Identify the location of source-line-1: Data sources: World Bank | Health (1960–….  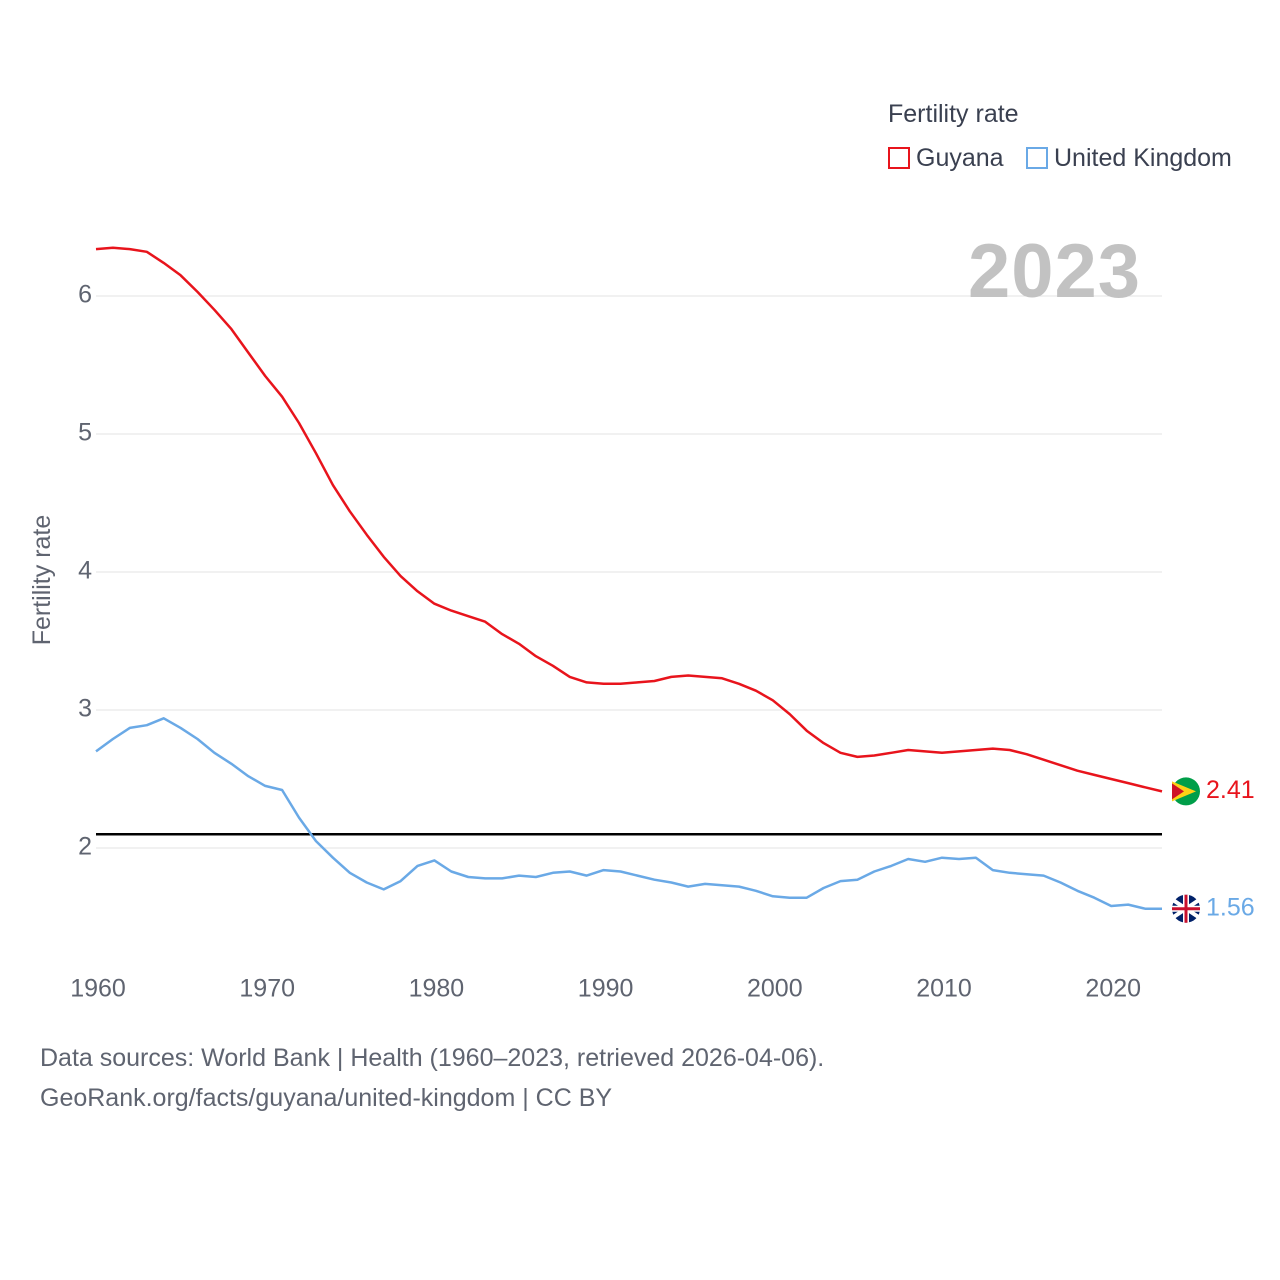
(432, 1058).